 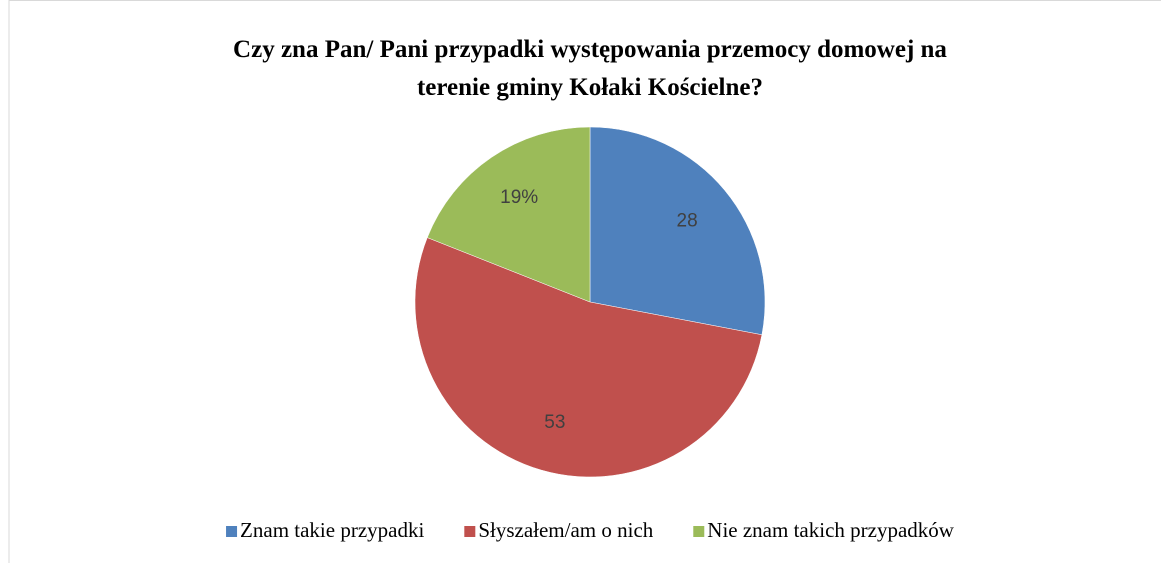 What do you see at coordinates (565, 530) in the screenshot?
I see `legend-label: Słyszałem/am o nich` at bounding box center [565, 530].